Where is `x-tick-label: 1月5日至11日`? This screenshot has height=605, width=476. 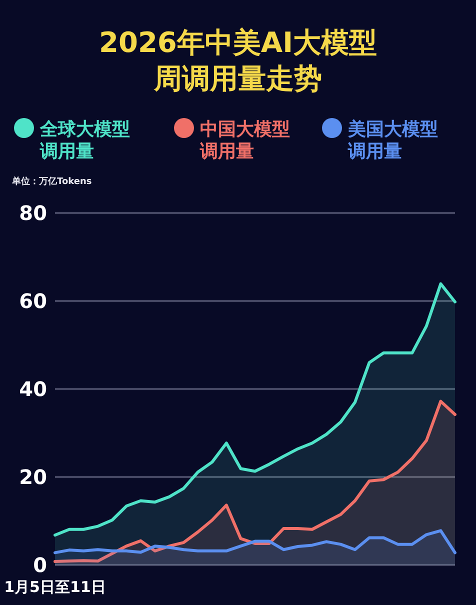
x-tick-label: 1月5日至11日 is located at coordinates (55, 587).